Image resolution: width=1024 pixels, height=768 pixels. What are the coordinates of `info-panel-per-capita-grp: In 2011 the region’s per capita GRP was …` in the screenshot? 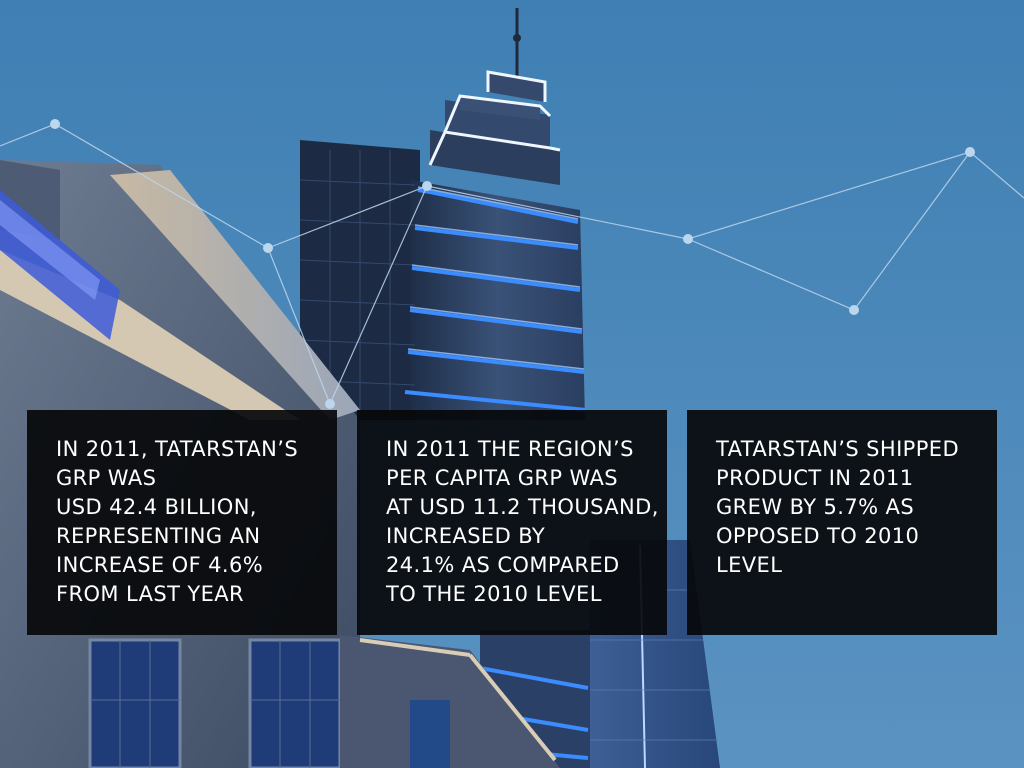 It's located at (512, 522).